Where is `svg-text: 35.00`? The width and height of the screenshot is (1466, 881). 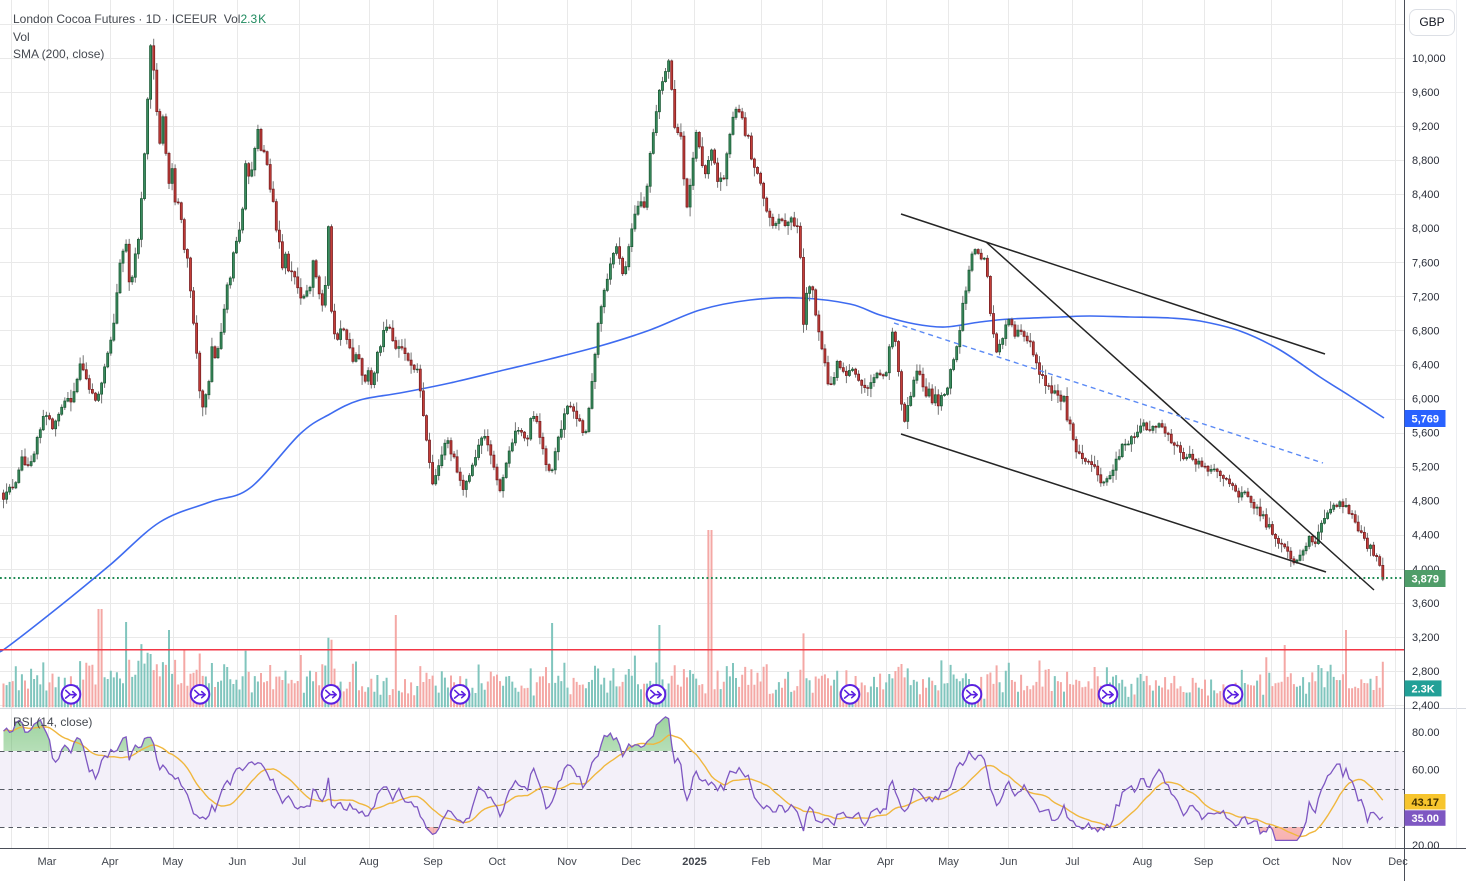
svg-text: 35.00 is located at coordinates (1426, 819).